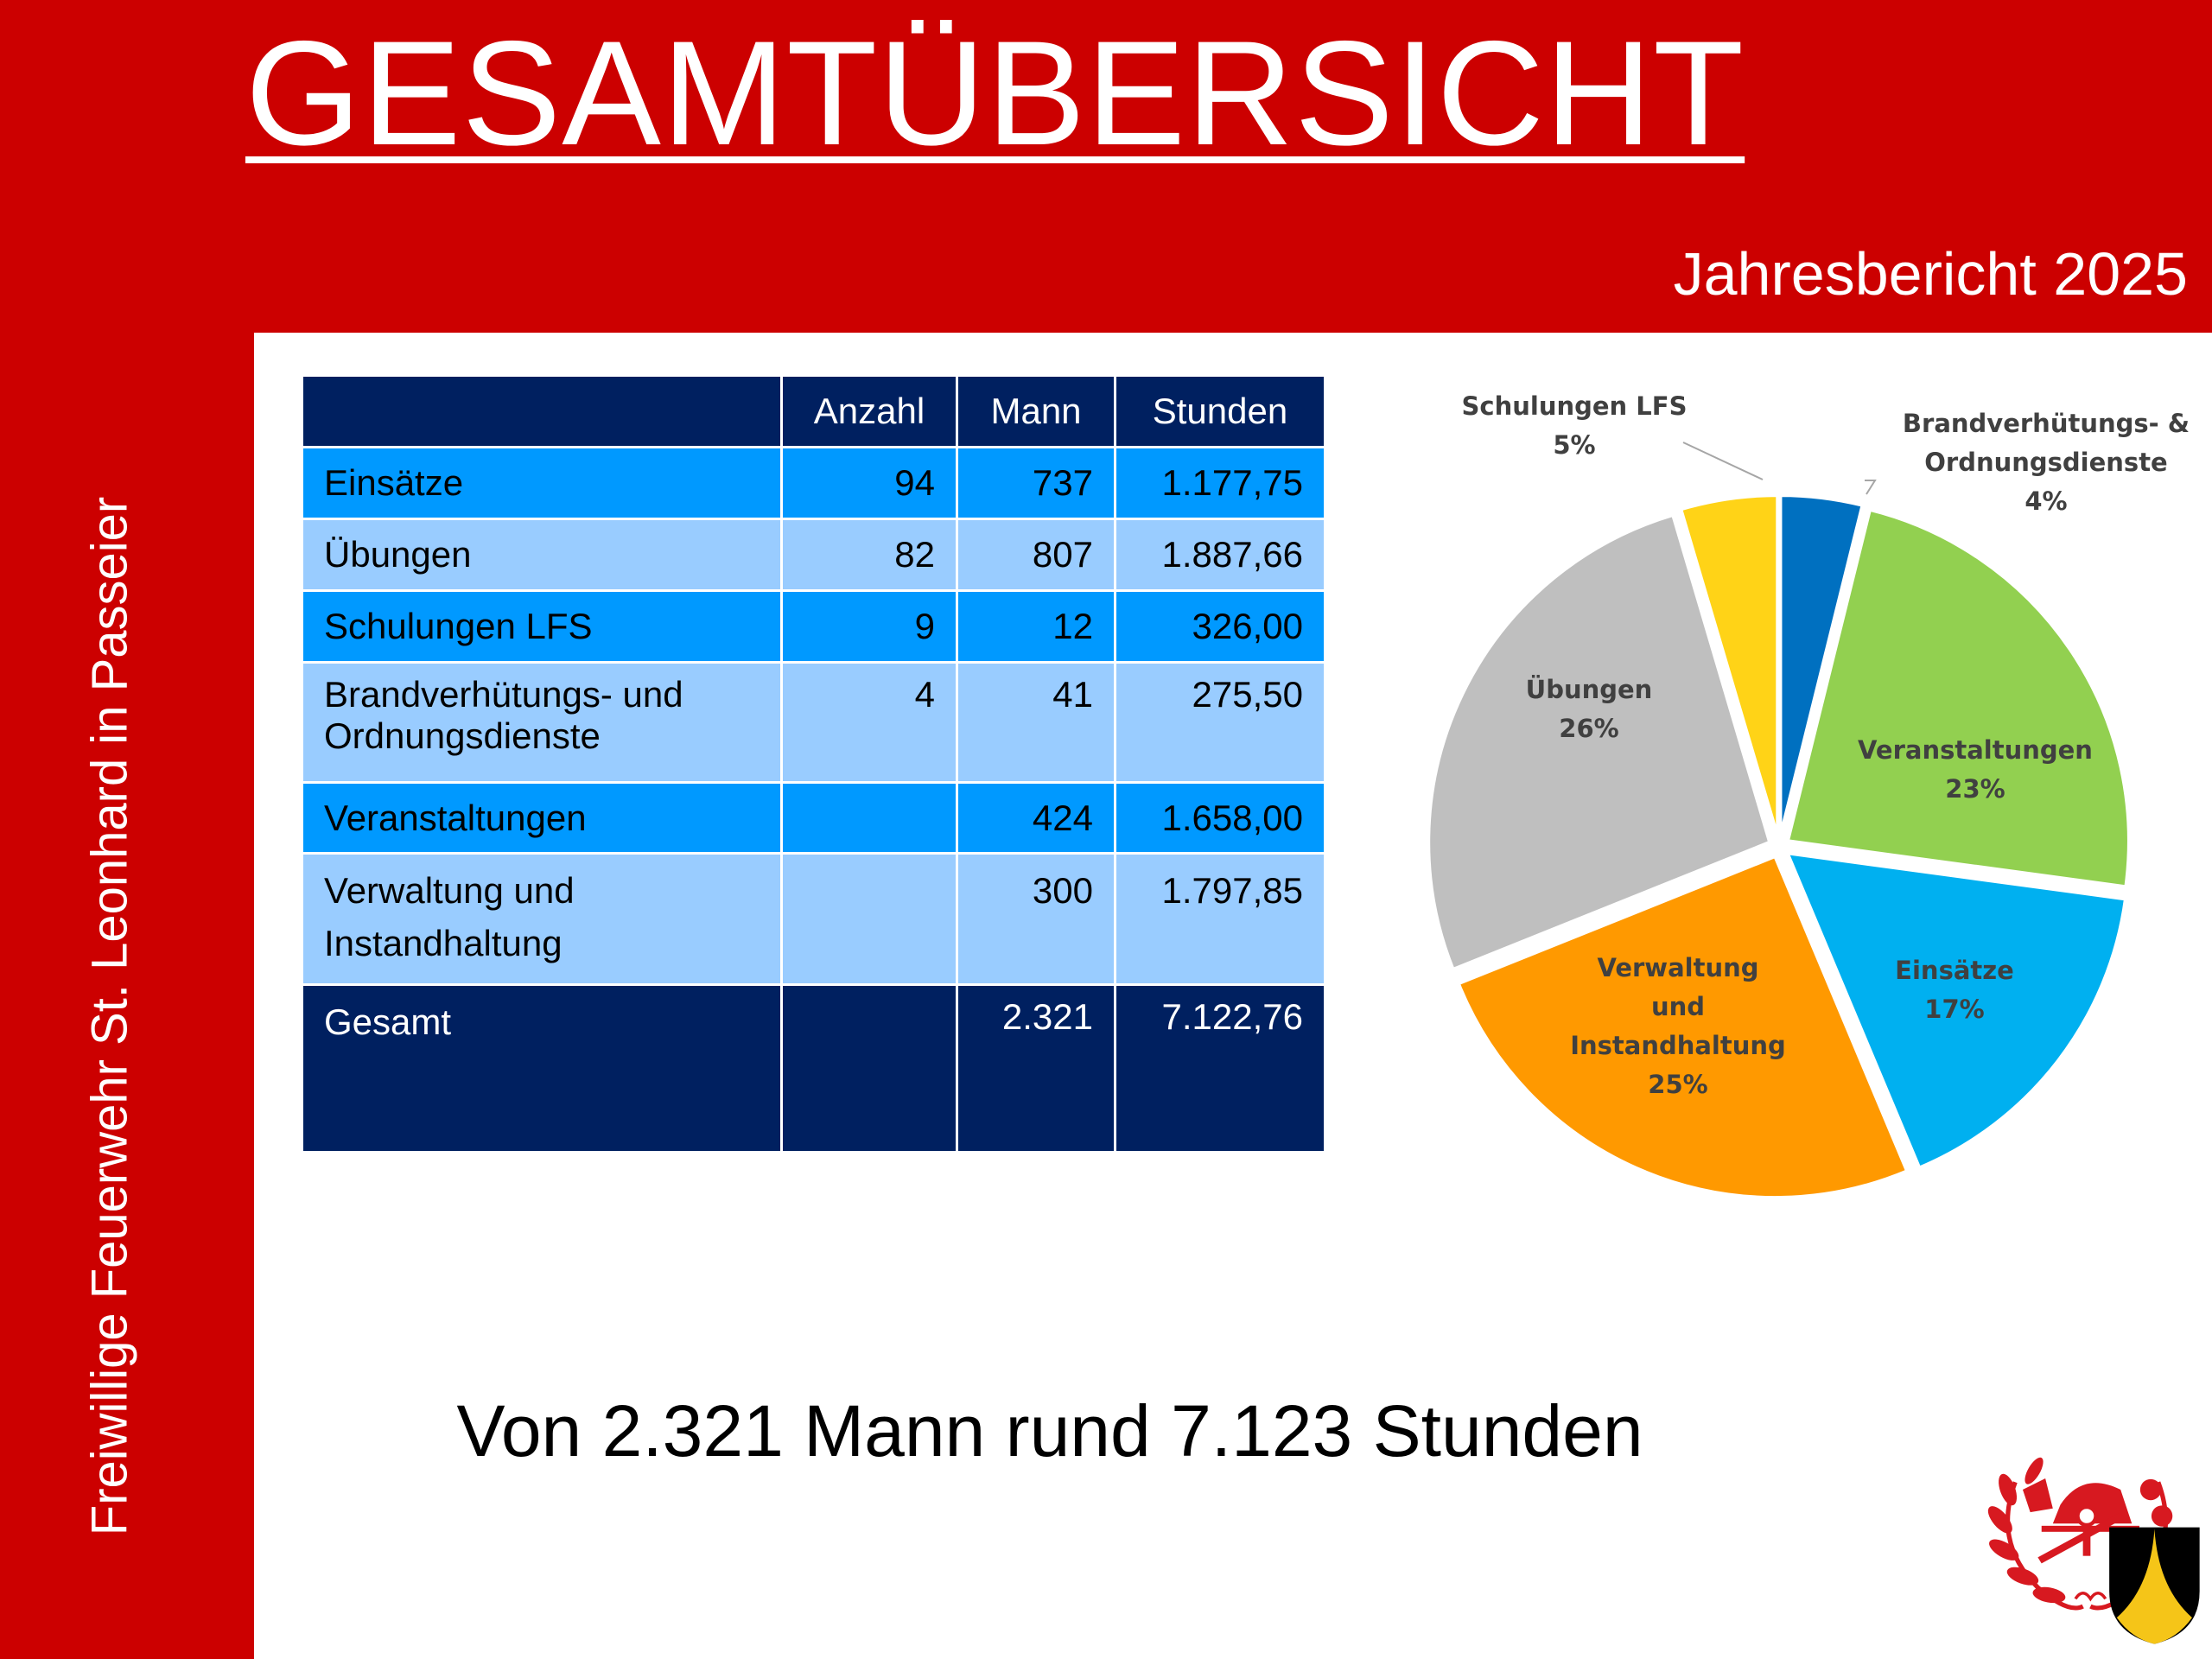 The height and width of the screenshot is (1659, 2212). What do you see at coordinates (1049, 1430) in the screenshot?
I see `summary-text: Von 2.321 Mann rund 7.123 Stunden` at bounding box center [1049, 1430].